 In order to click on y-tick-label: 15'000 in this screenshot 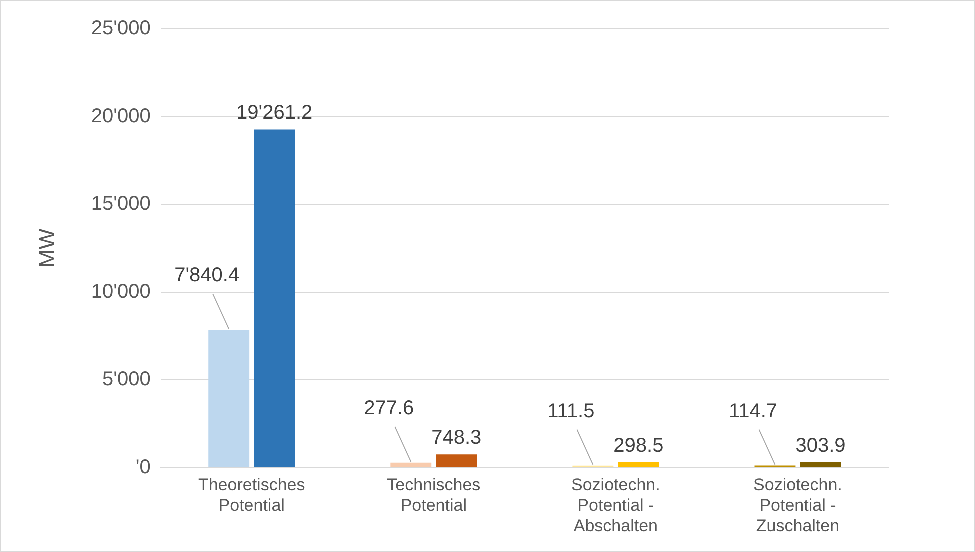, I will do `click(121, 204)`.